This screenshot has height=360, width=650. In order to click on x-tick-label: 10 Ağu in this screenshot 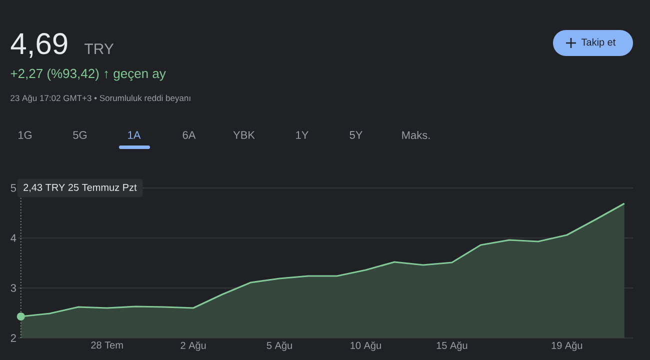, I will do `click(365, 346)`.